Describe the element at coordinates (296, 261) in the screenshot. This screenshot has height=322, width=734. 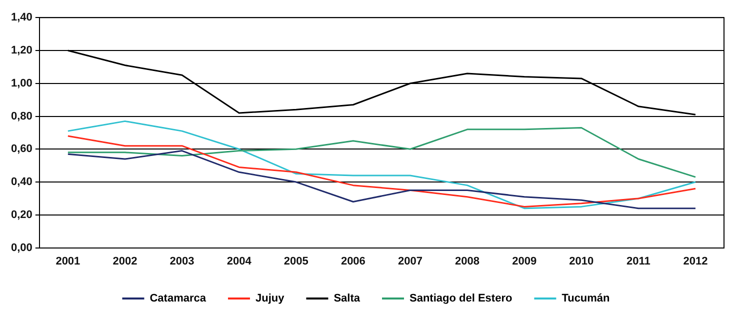
I see `x-tick-label: 2005` at that location.